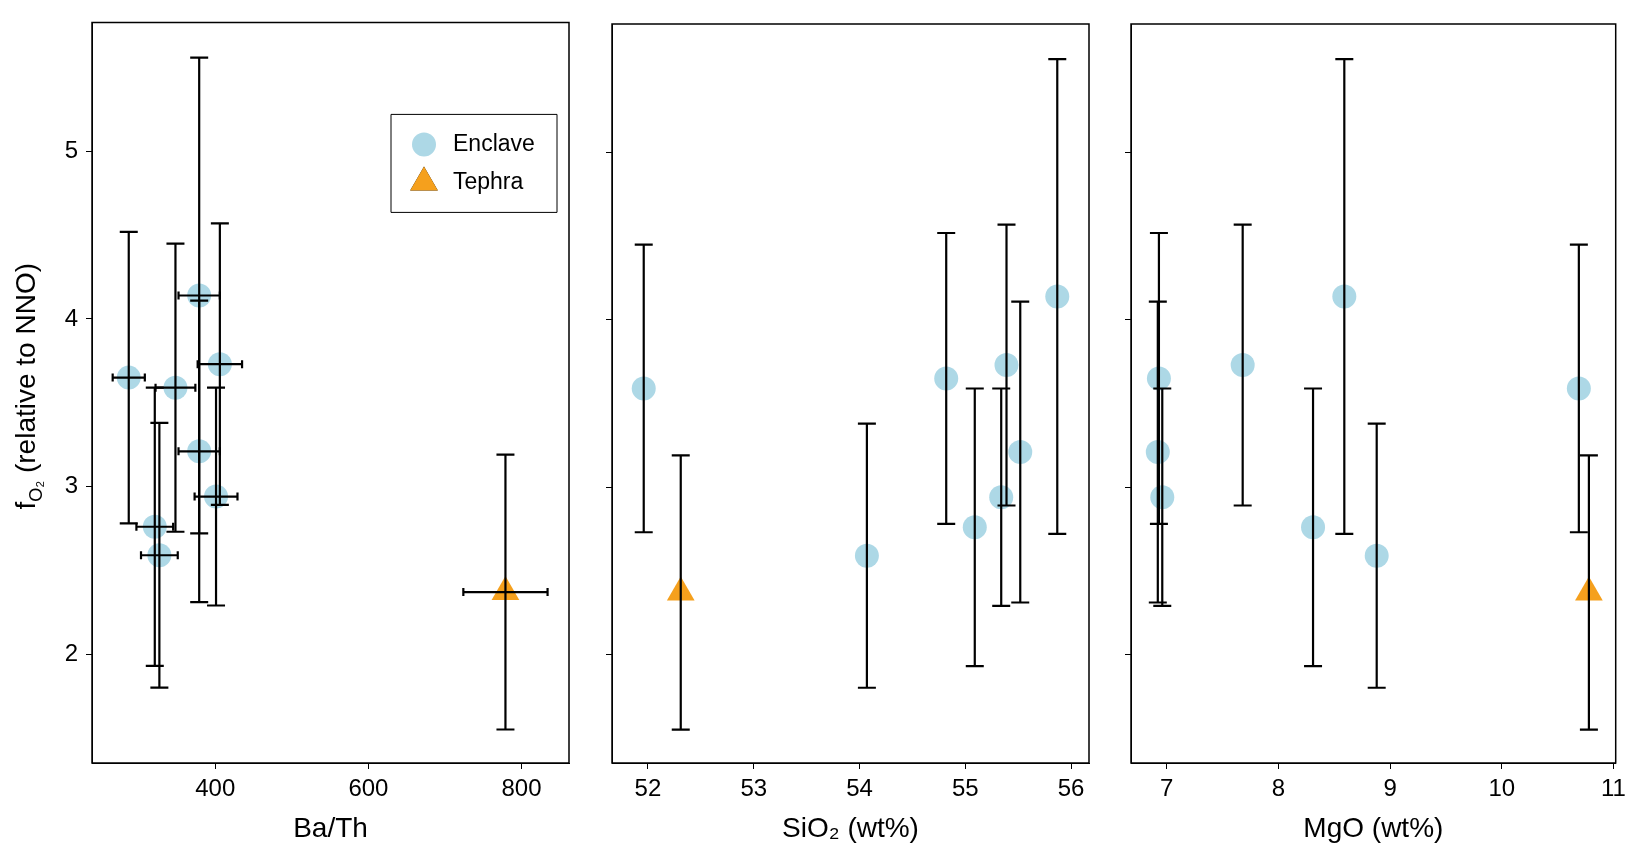 Image resolution: width=1632 pixels, height=850 pixels. Describe the element at coordinates (71, 150) in the screenshot. I see `y-tick-label: 5` at that location.